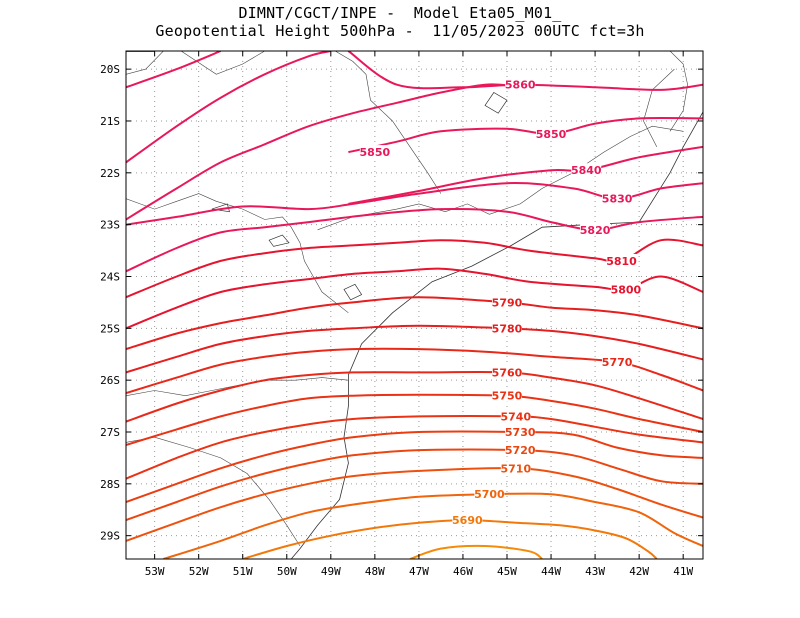  I want to click on contour-label-5840: 5840, so click(586, 170).